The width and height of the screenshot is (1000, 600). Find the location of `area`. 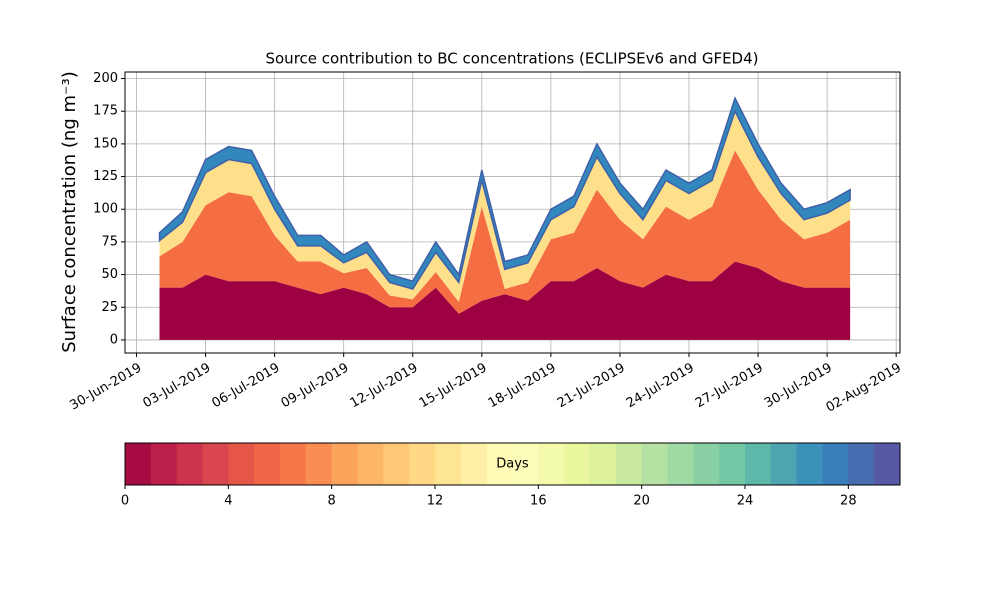

area is located at coordinates (505, 300).